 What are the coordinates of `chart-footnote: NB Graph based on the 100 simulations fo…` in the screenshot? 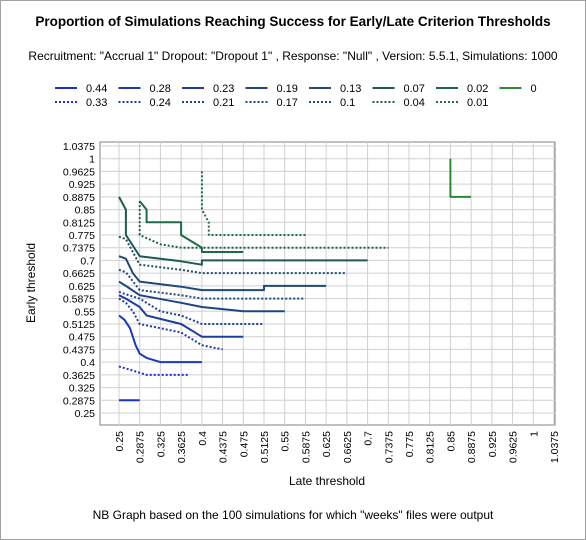 It's located at (293, 515).